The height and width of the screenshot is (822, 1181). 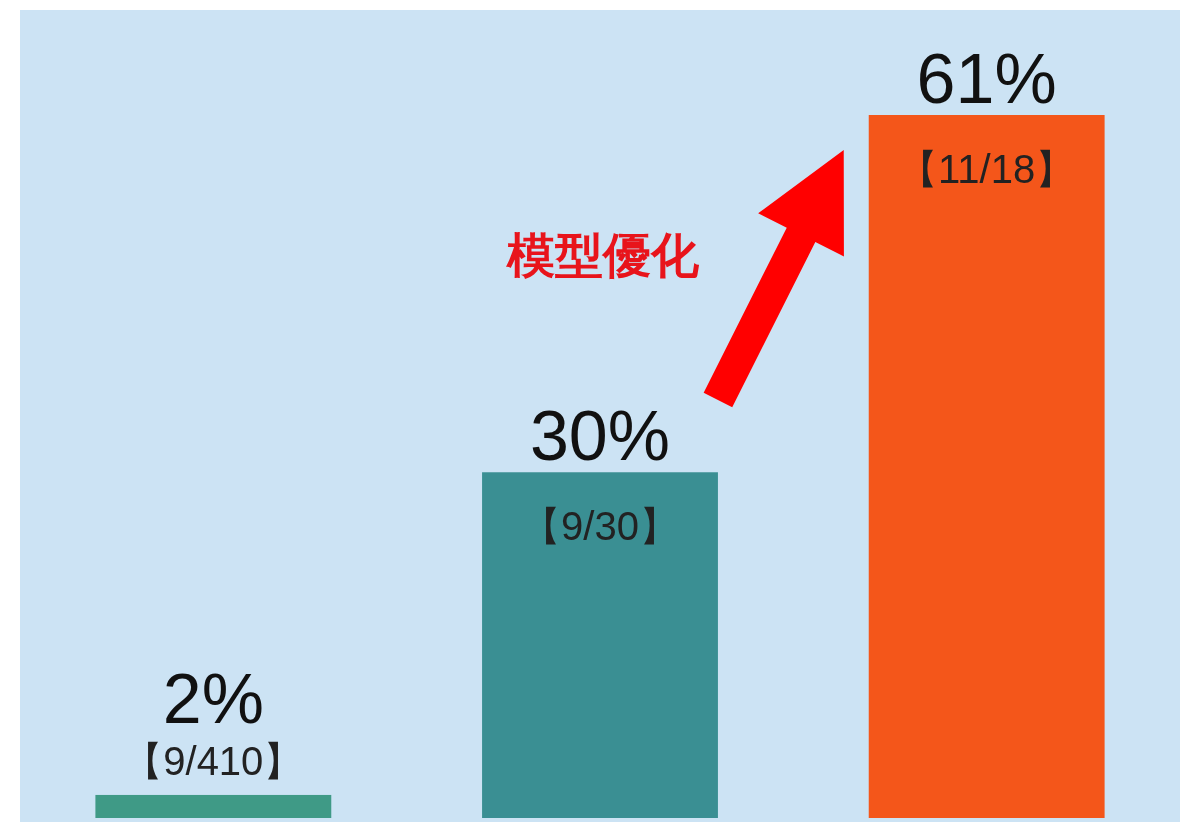 What do you see at coordinates (600, 436) in the screenshot?
I see `data-label: 30%` at bounding box center [600, 436].